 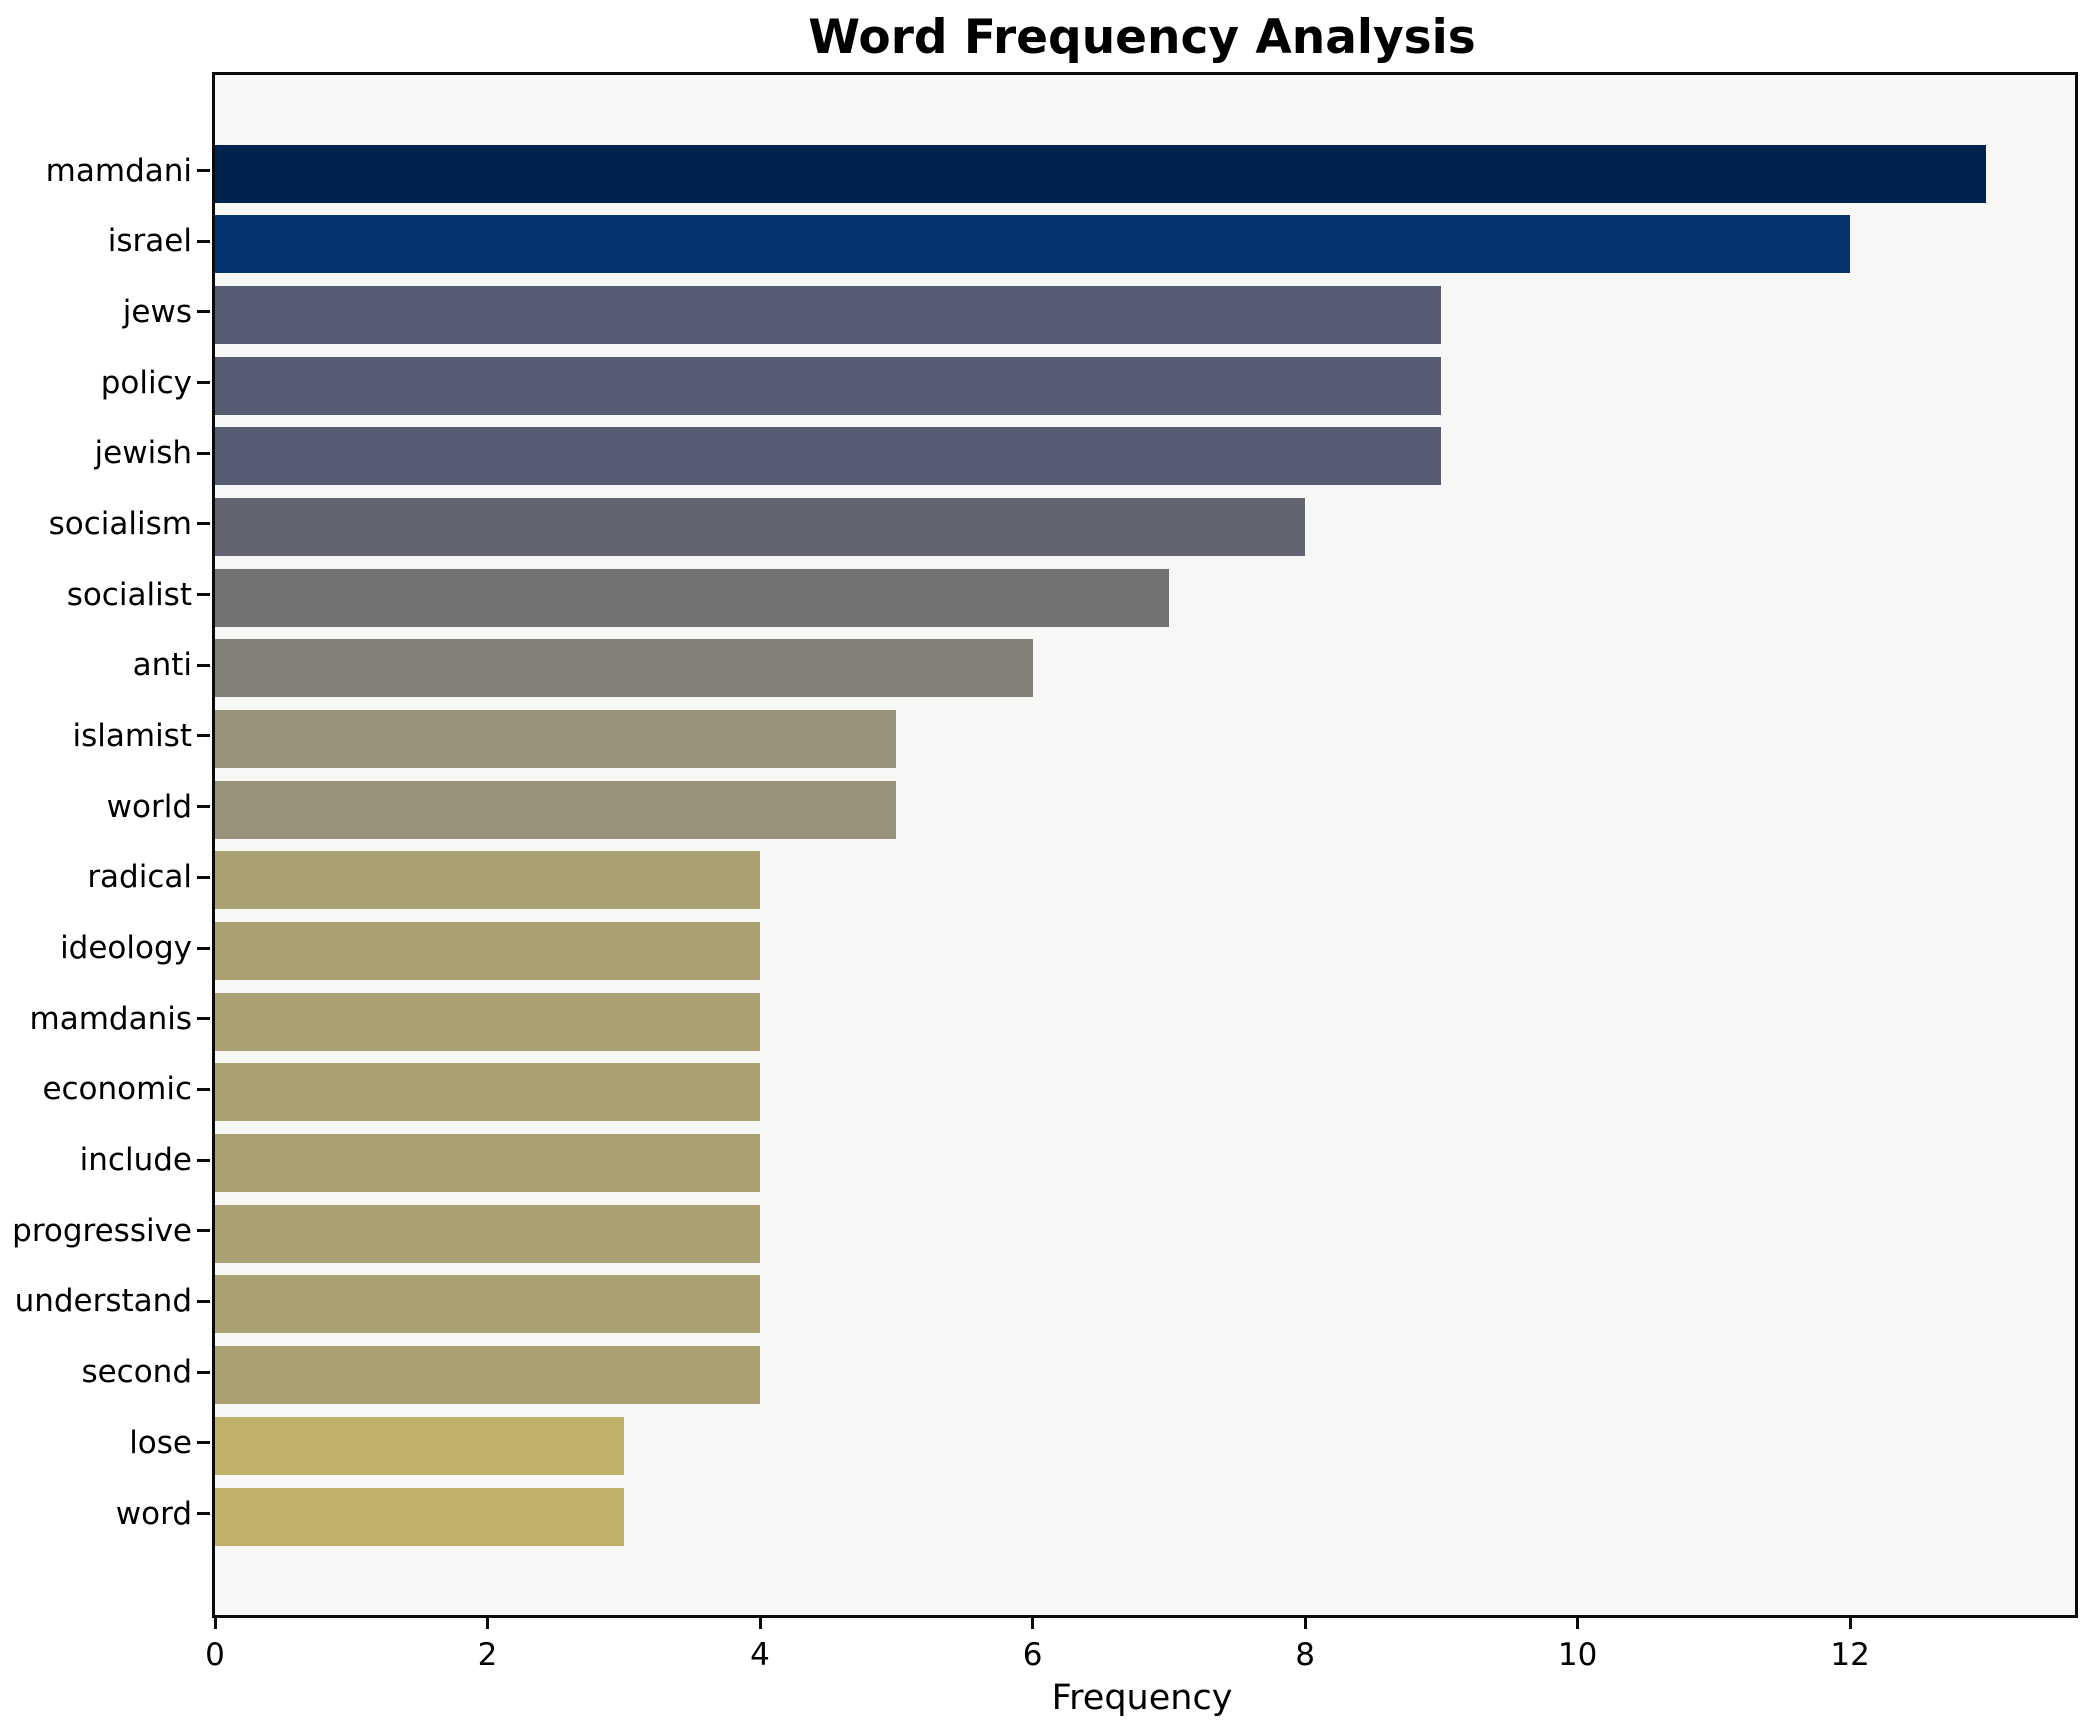 What do you see at coordinates (1577, 1655) in the screenshot?
I see `x-tick-label: 10` at bounding box center [1577, 1655].